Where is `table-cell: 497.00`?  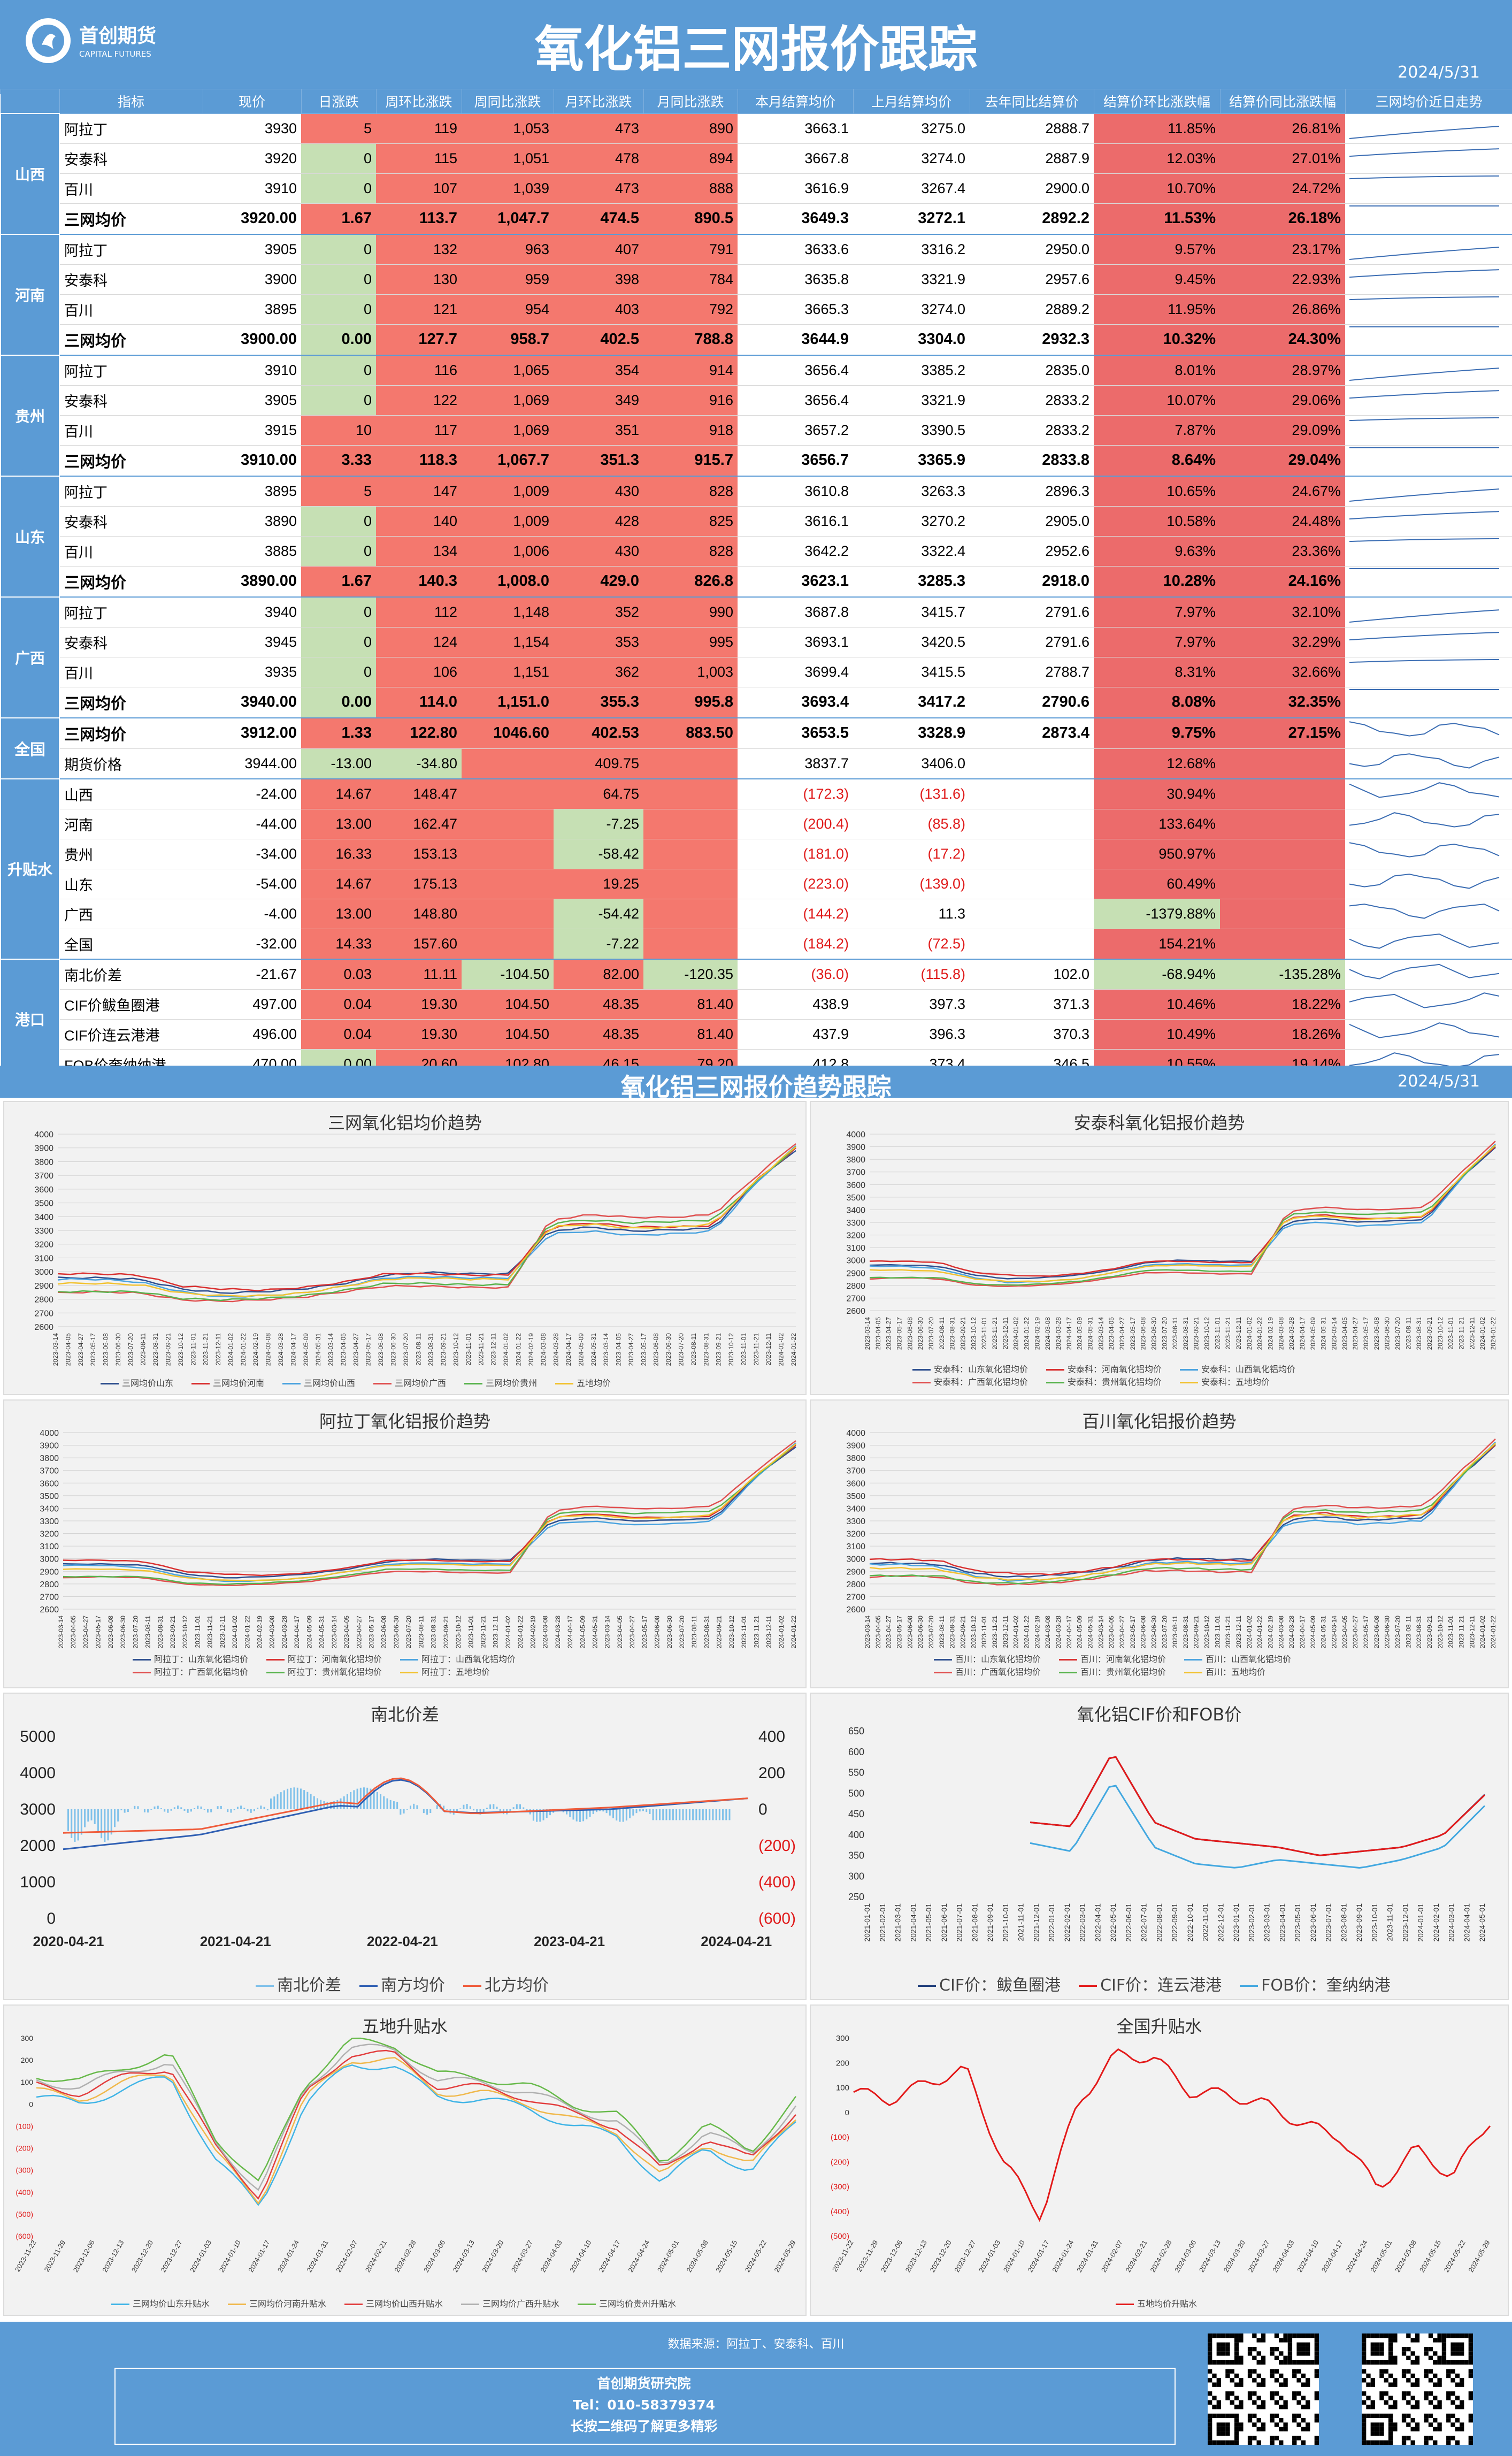 table-cell: 497.00 is located at coordinates (252, 1005).